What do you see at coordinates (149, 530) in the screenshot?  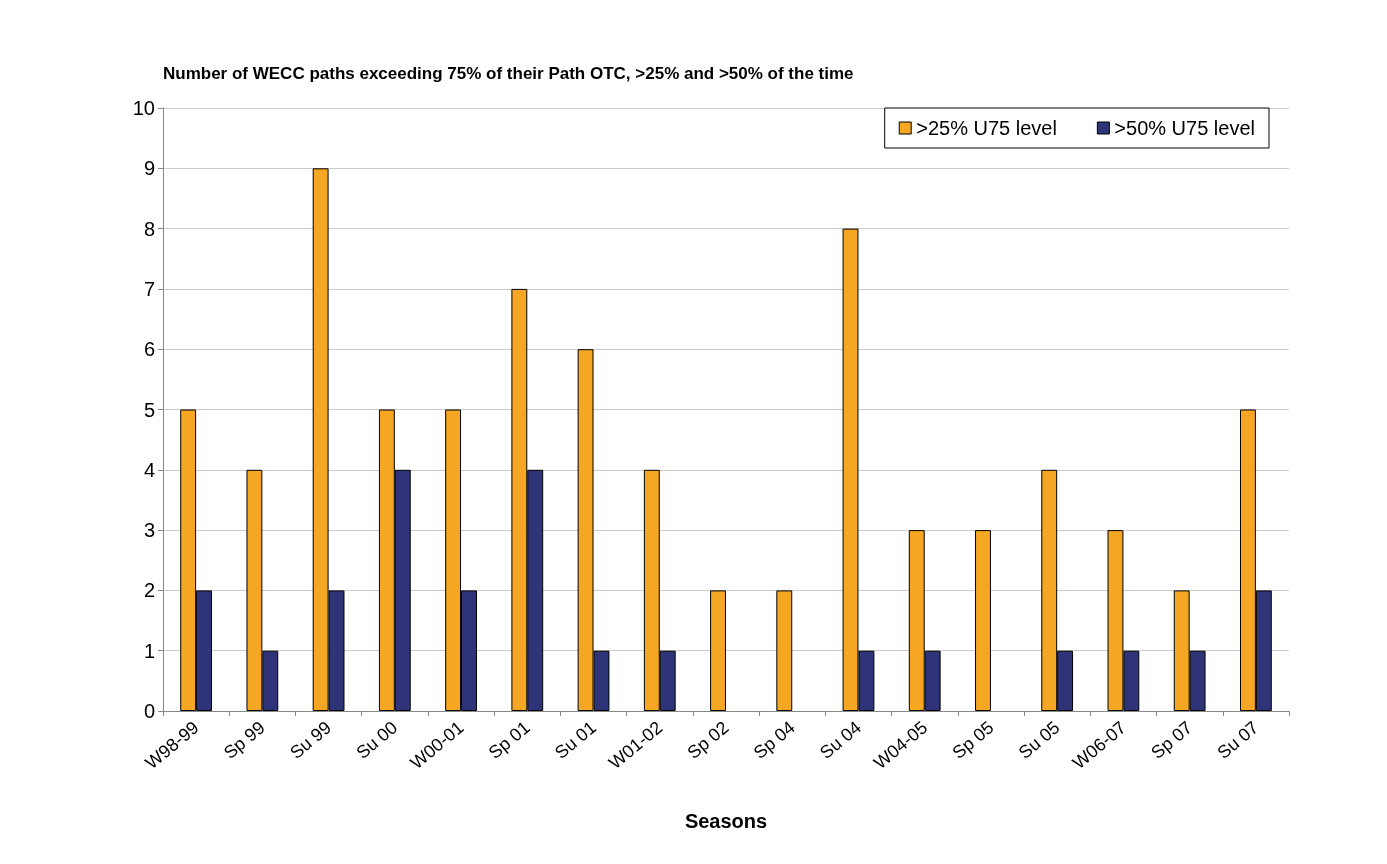 I see `y-tick-label: 3` at bounding box center [149, 530].